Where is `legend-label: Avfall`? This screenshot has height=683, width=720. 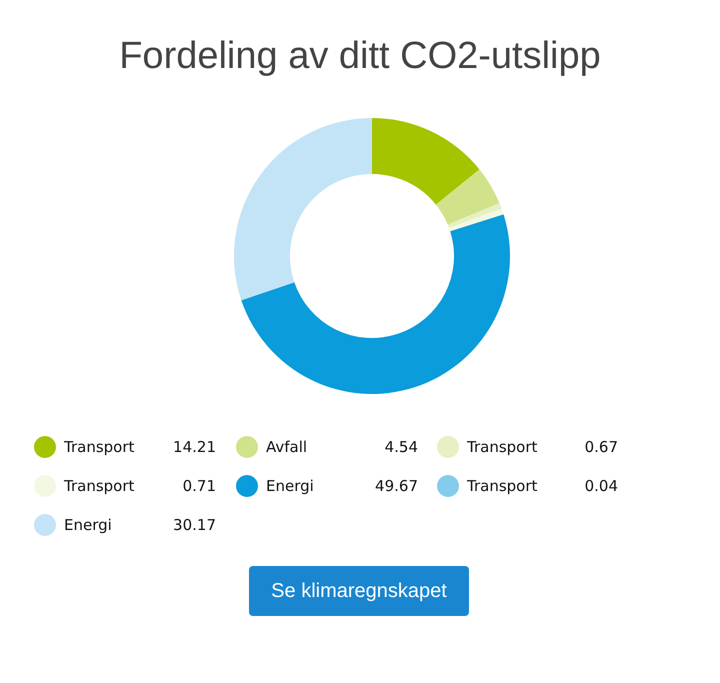 legend-label: Avfall is located at coordinates (287, 447).